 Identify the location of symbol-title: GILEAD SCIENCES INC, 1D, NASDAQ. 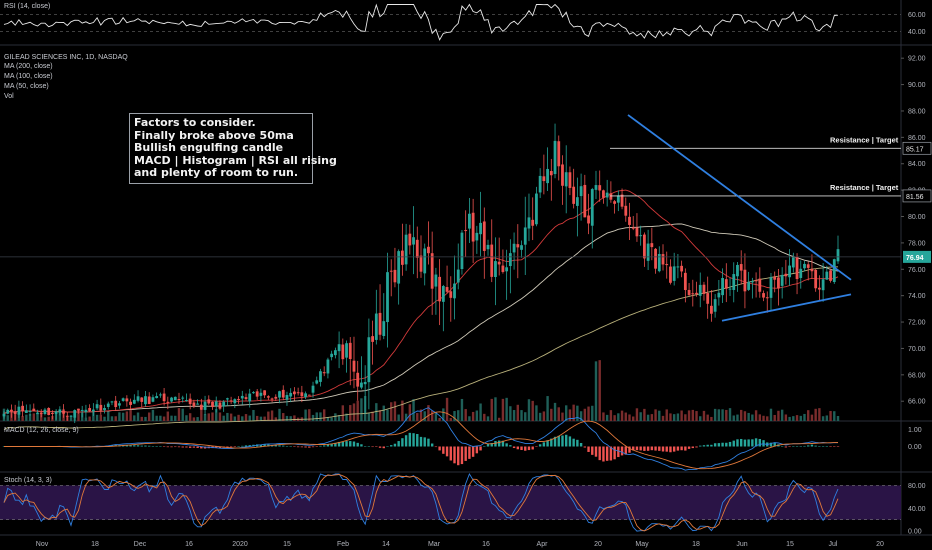
(66, 57).